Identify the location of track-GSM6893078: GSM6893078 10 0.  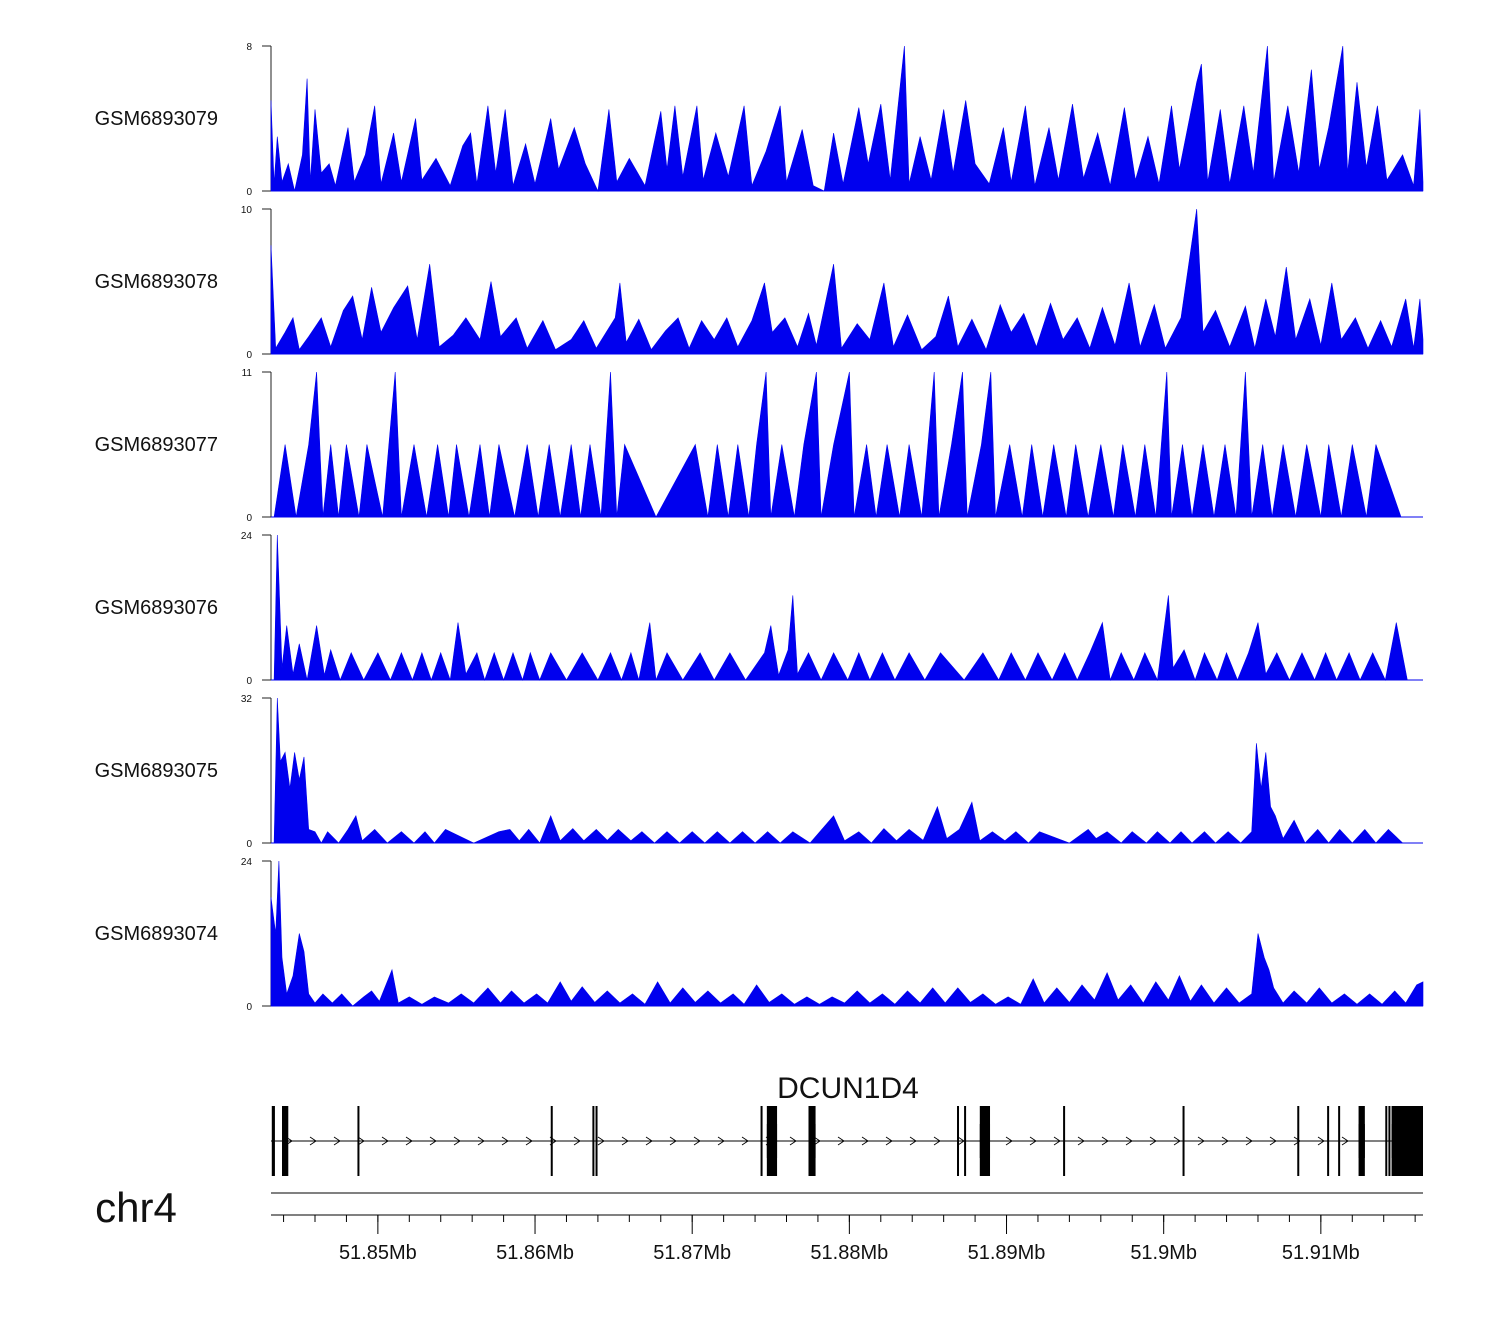
(759, 283).